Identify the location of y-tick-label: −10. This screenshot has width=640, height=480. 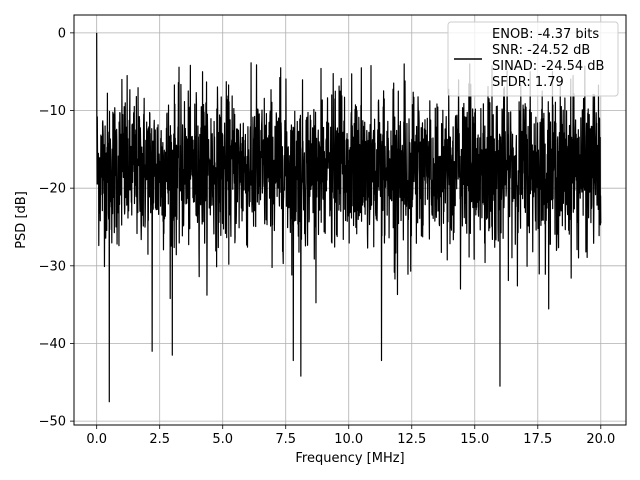
(52, 111).